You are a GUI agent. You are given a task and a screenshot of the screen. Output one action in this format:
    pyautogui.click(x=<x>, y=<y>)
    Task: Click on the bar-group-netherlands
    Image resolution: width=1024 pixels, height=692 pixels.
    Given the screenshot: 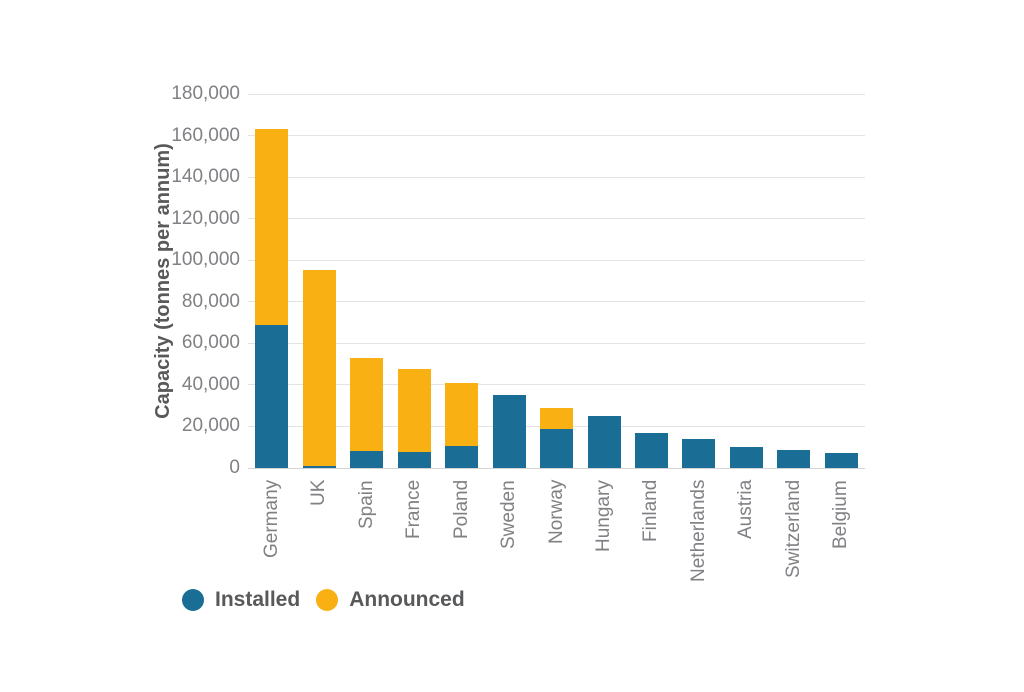 What is the action you would take?
    pyautogui.click(x=698, y=281)
    